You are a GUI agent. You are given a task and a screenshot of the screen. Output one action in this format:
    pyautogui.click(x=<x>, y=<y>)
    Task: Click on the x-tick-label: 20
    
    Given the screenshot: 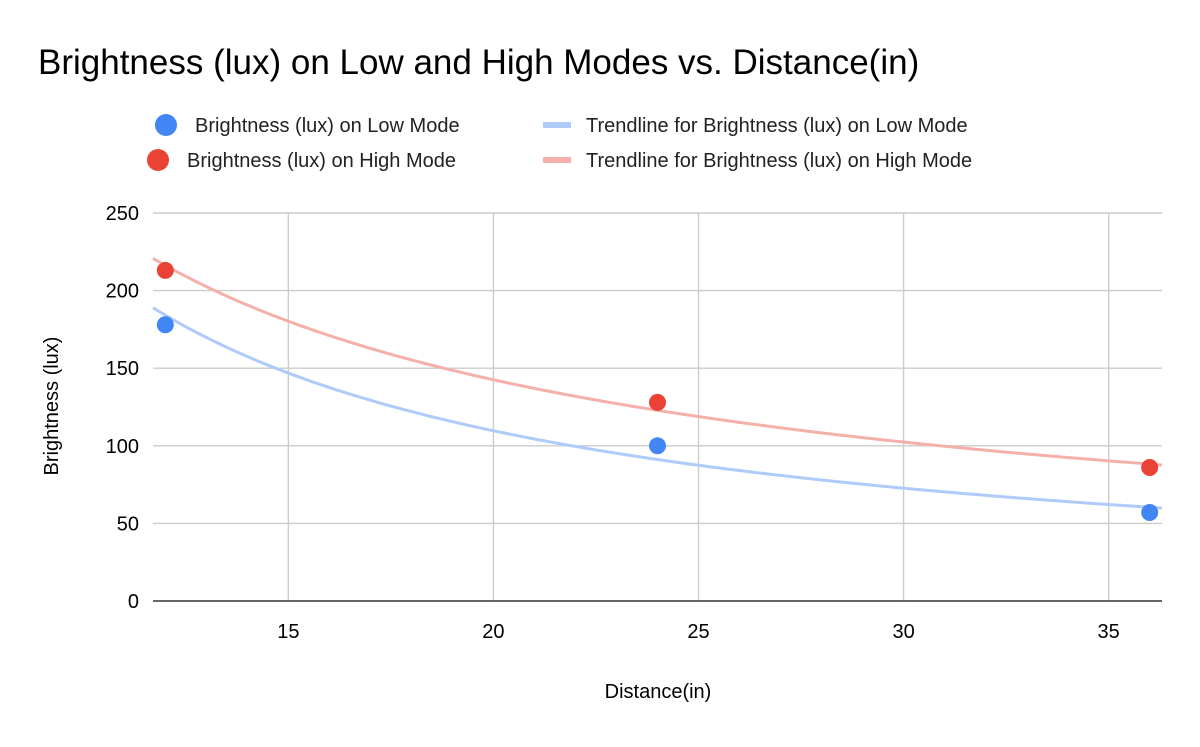 What is the action you would take?
    pyautogui.click(x=493, y=632)
    